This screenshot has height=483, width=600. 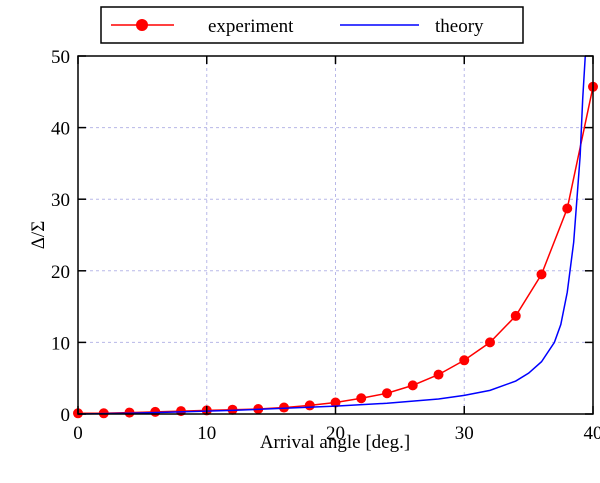 What do you see at coordinates (60, 272) in the screenshot?
I see `y-tick-label: 20` at bounding box center [60, 272].